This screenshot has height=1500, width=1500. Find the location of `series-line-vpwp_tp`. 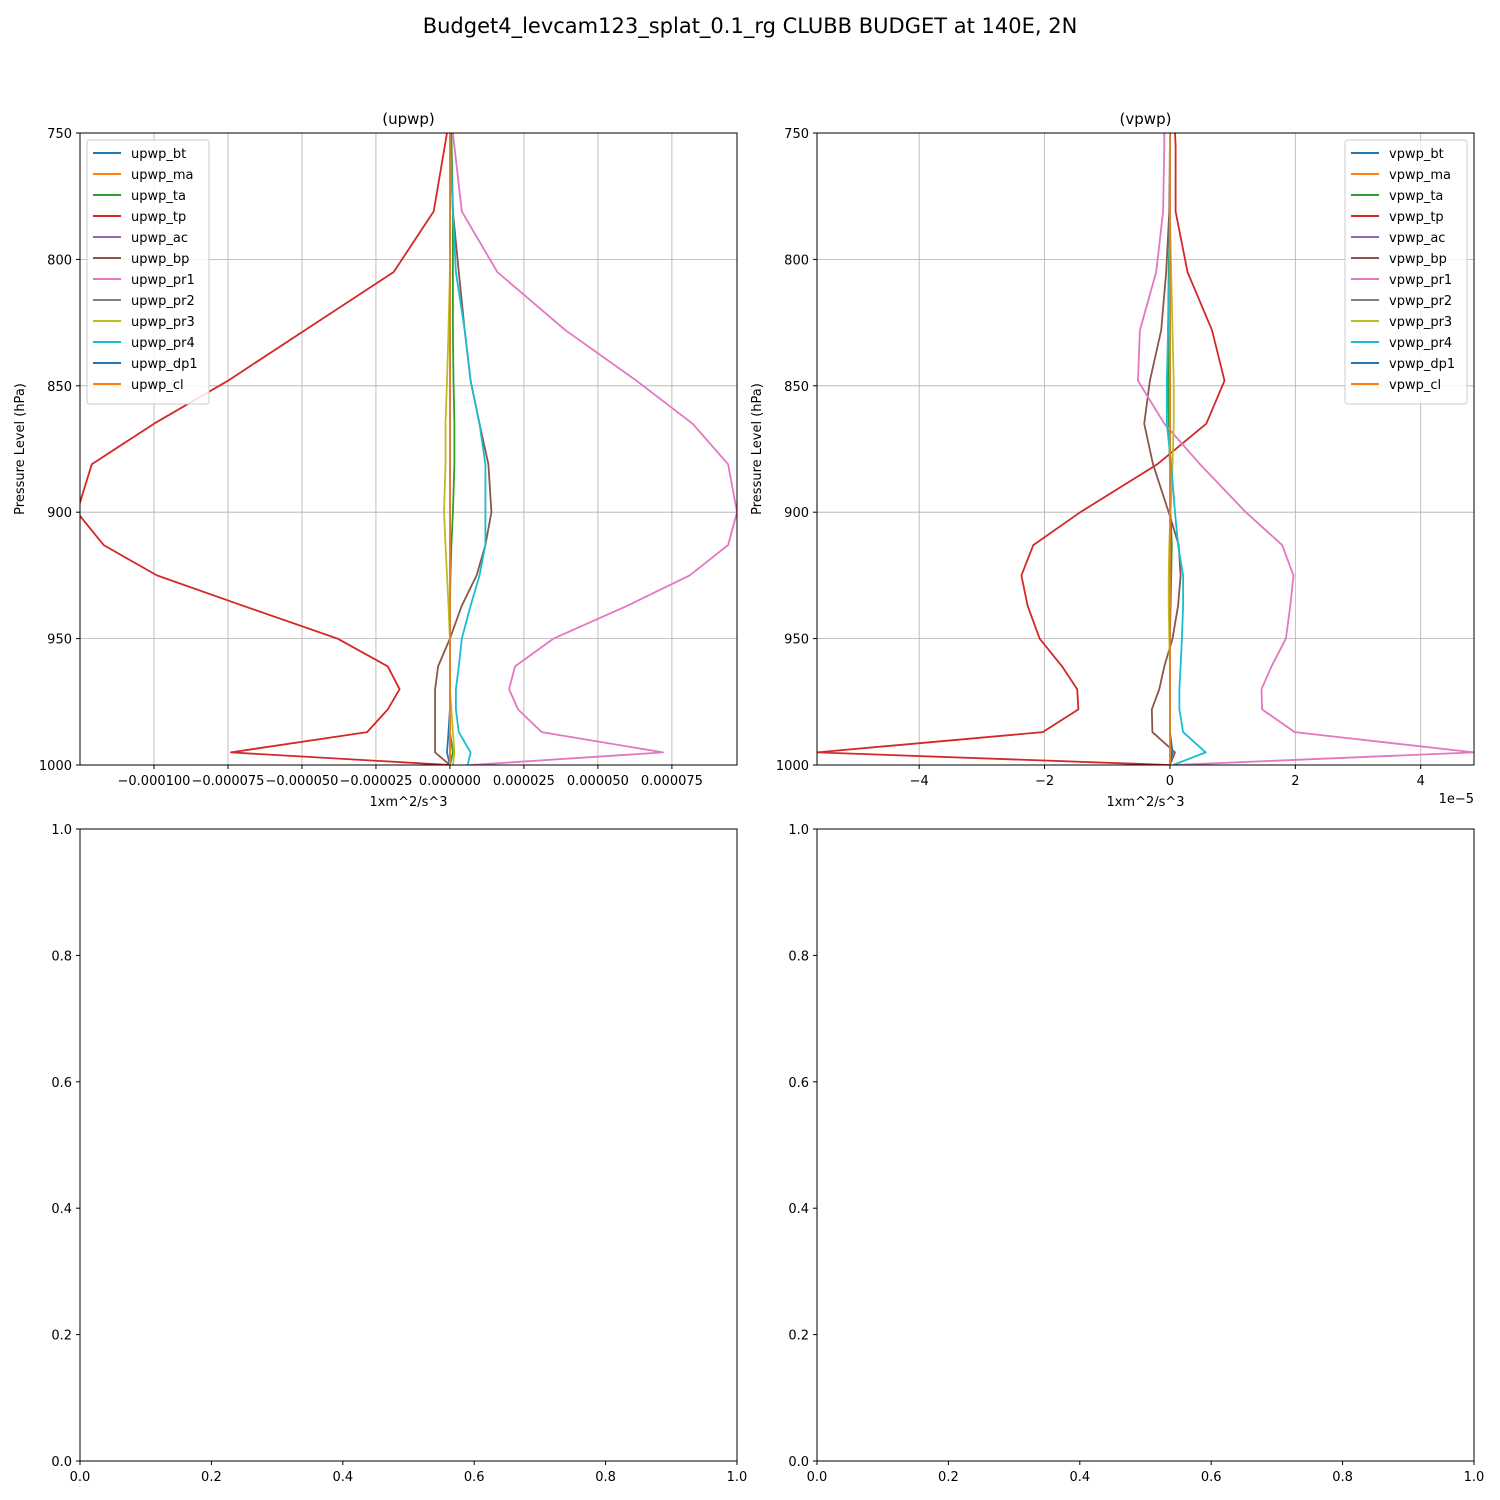

series-line-vpwp_tp is located at coordinates (1021, 449).